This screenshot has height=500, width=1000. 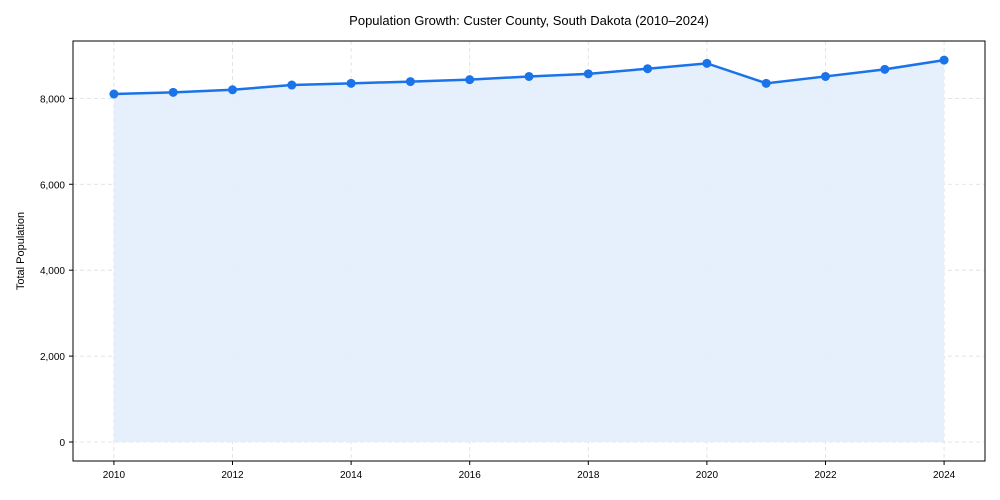 I want to click on x-tick-label: 2018, so click(x=588, y=475).